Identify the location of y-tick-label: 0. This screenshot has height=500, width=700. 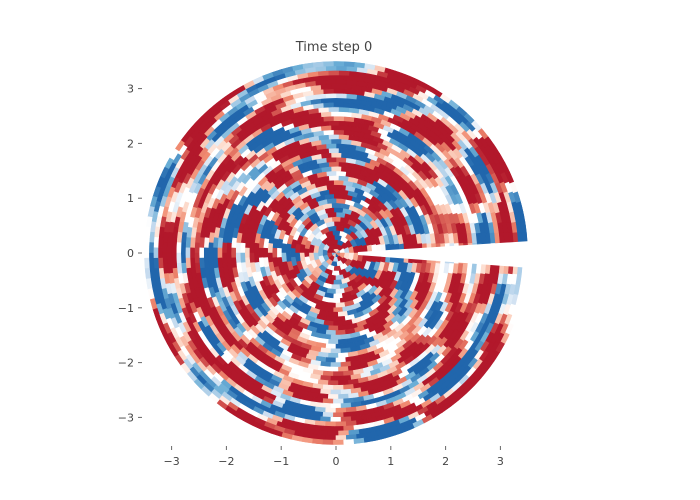
(130, 253).